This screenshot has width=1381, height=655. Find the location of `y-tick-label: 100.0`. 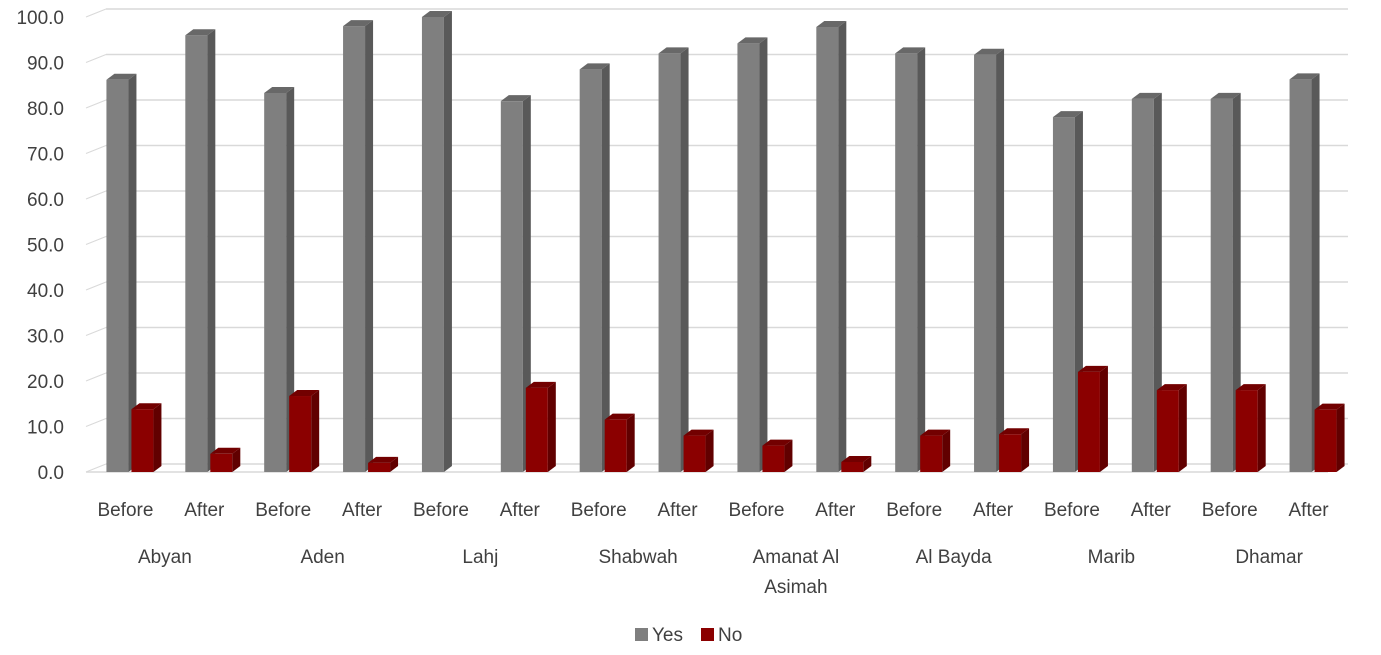

y-tick-label: 100.0 is located at coordinates (40, 18).